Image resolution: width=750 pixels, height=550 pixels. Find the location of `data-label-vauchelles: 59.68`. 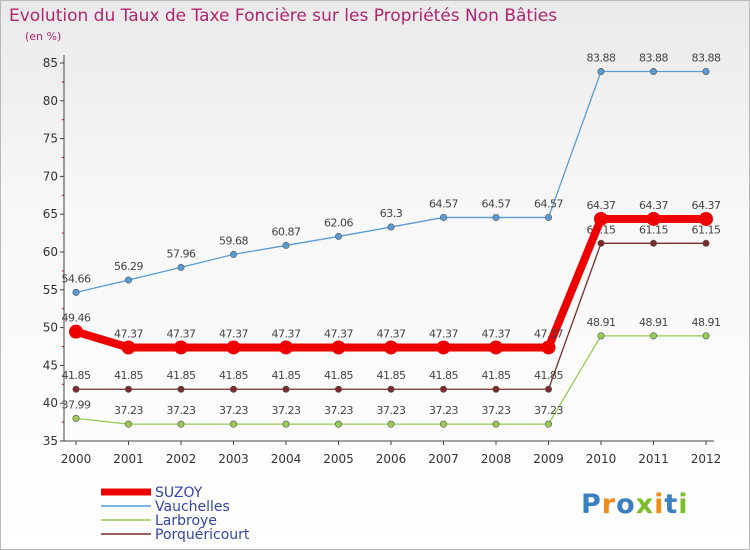

data-label-vauchelles: 59.68 is located at coordinates (233, 240).